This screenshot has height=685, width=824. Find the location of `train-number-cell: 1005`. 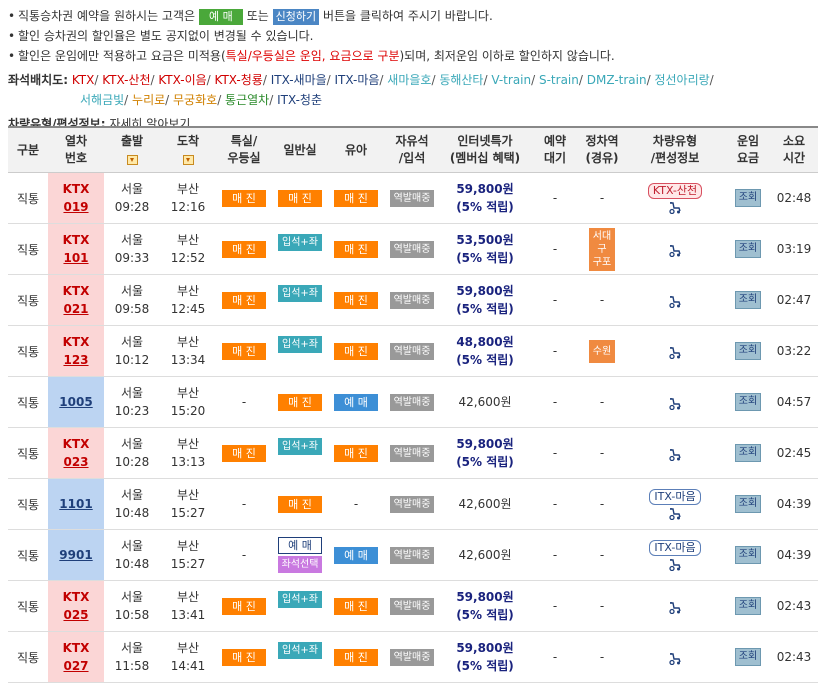

train-number-cell: 1005 is located at coordinates (76, 402).